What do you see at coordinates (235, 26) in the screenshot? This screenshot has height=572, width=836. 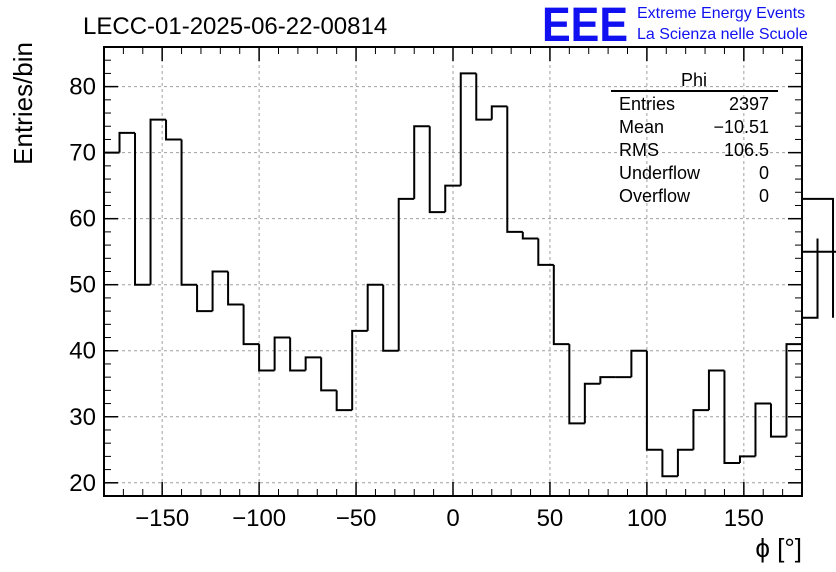 I see `chart-title: LECC-01-2025-06-22-00814` at bounding box center [235, 26].